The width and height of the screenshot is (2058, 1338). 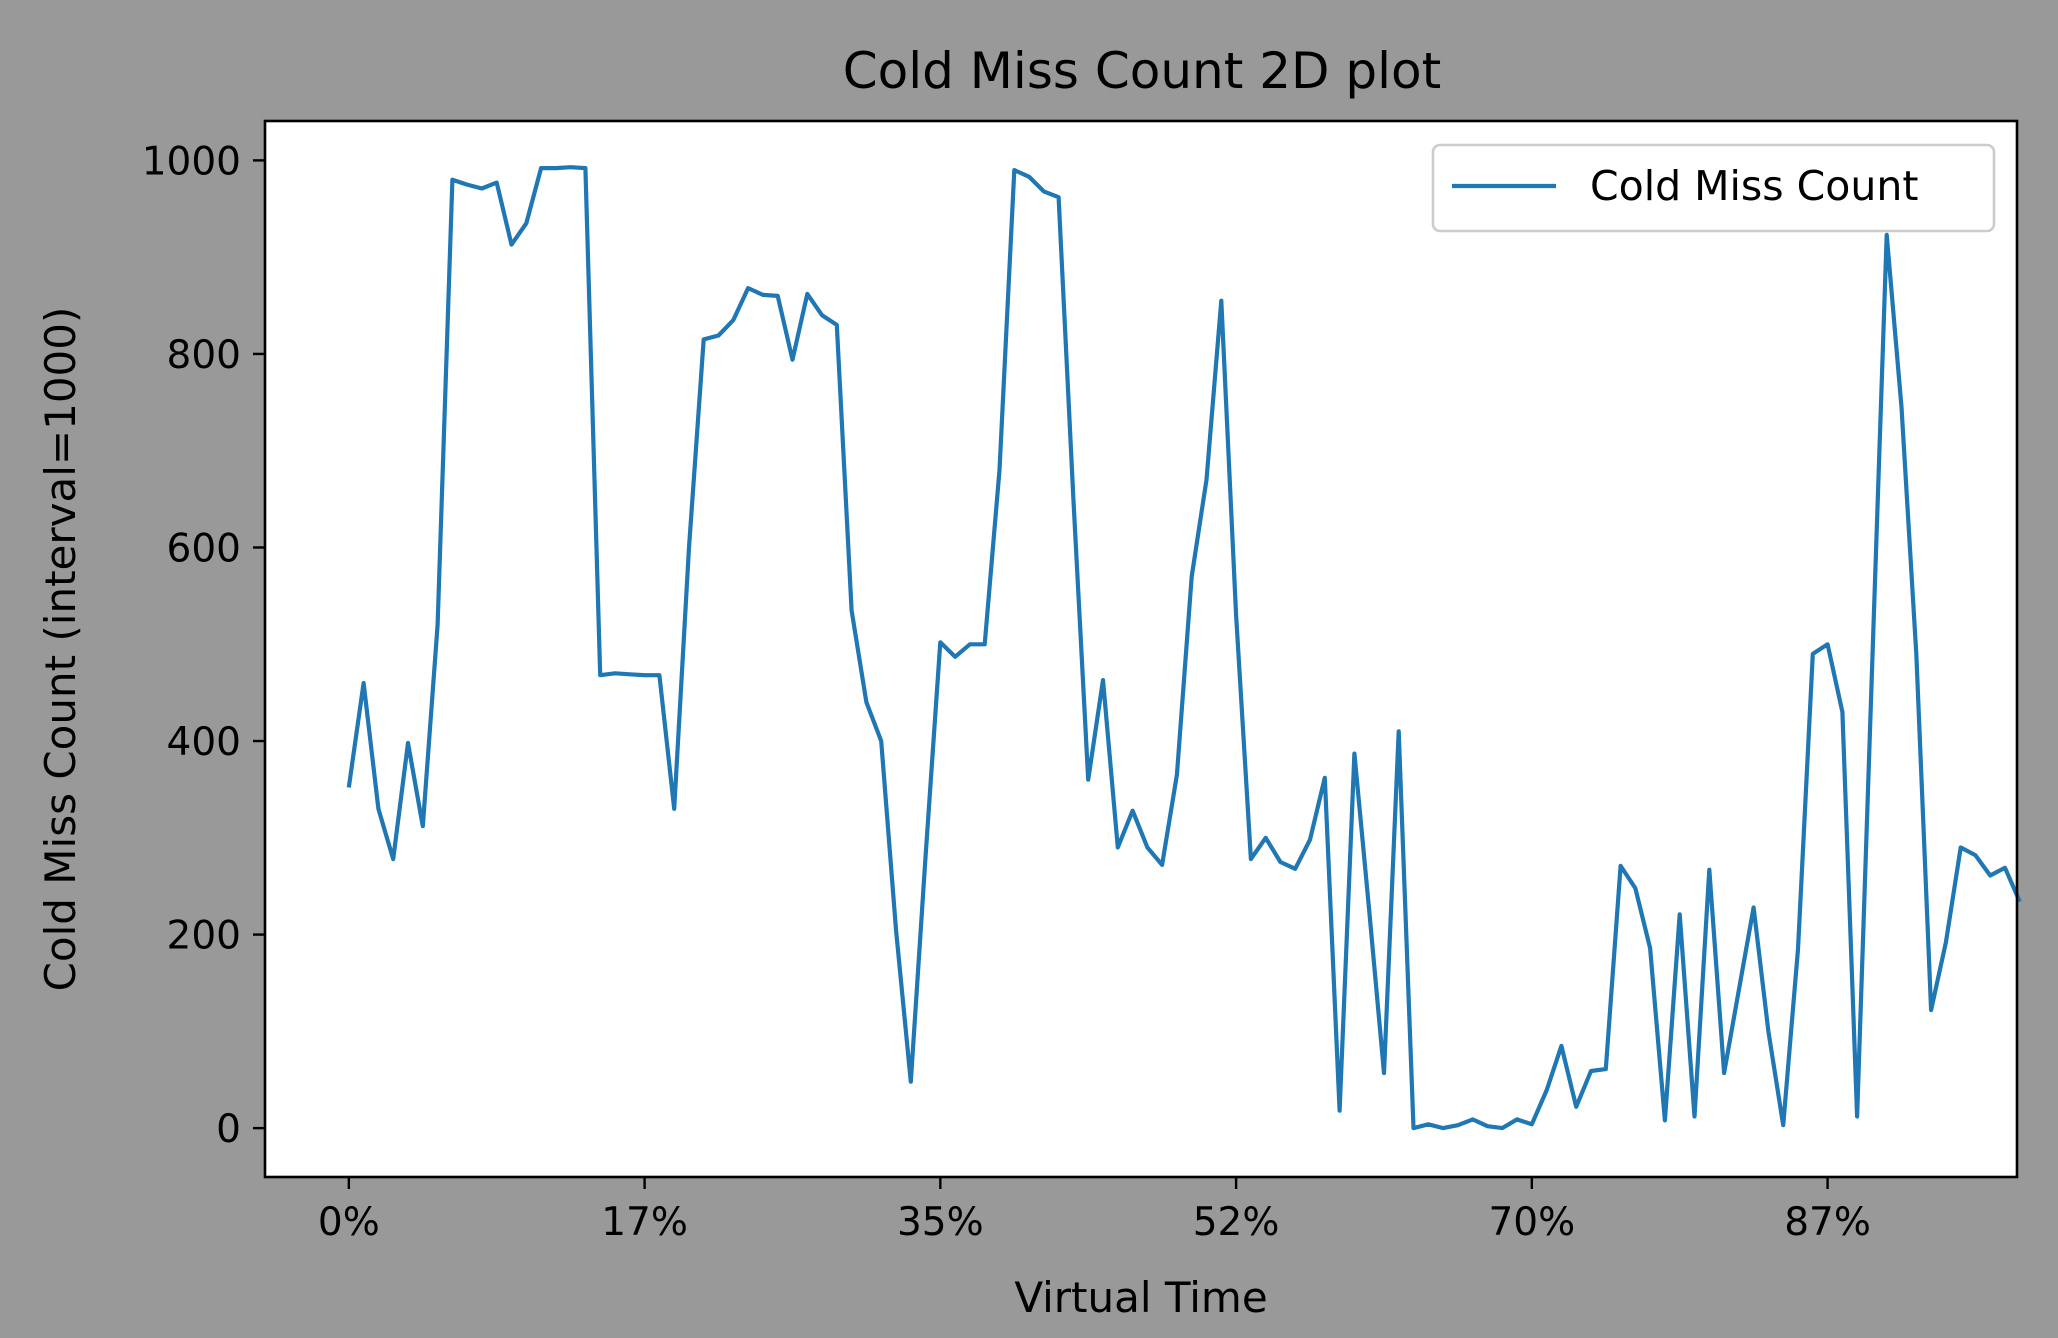 What do you see at coordinates (191, 161) in the screenshot?
I see `y-tick-label: 1000` at bounding box center [191, 161].